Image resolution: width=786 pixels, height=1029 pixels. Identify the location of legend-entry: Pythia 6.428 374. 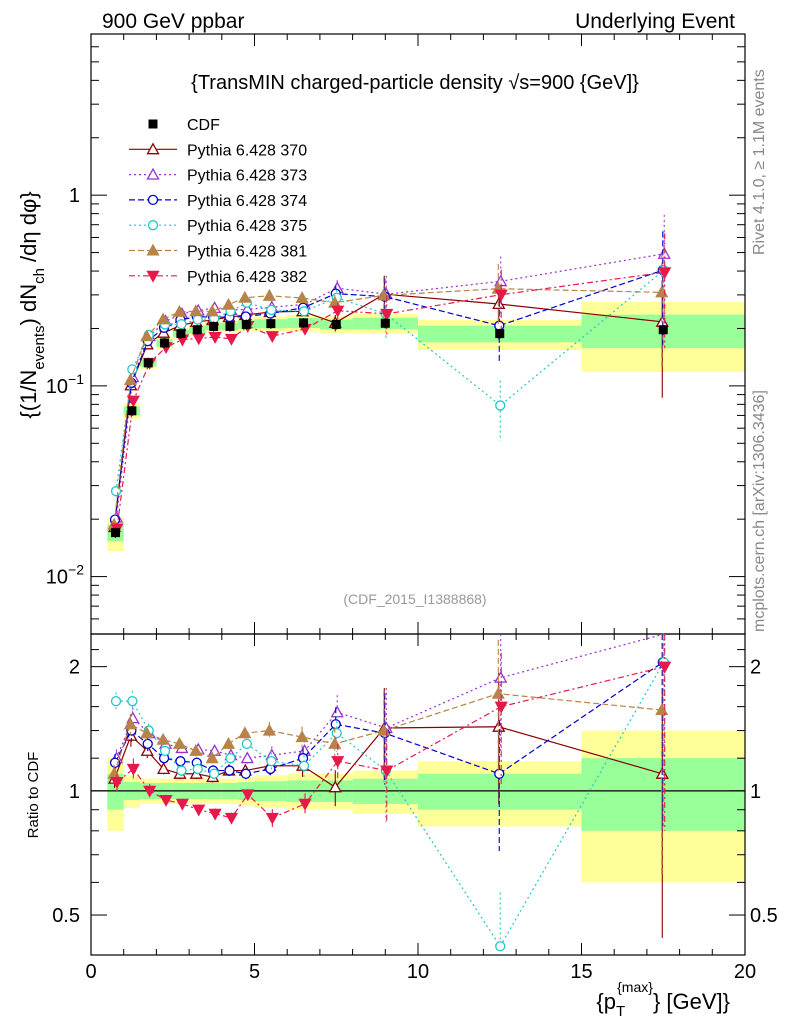
(218, 201).